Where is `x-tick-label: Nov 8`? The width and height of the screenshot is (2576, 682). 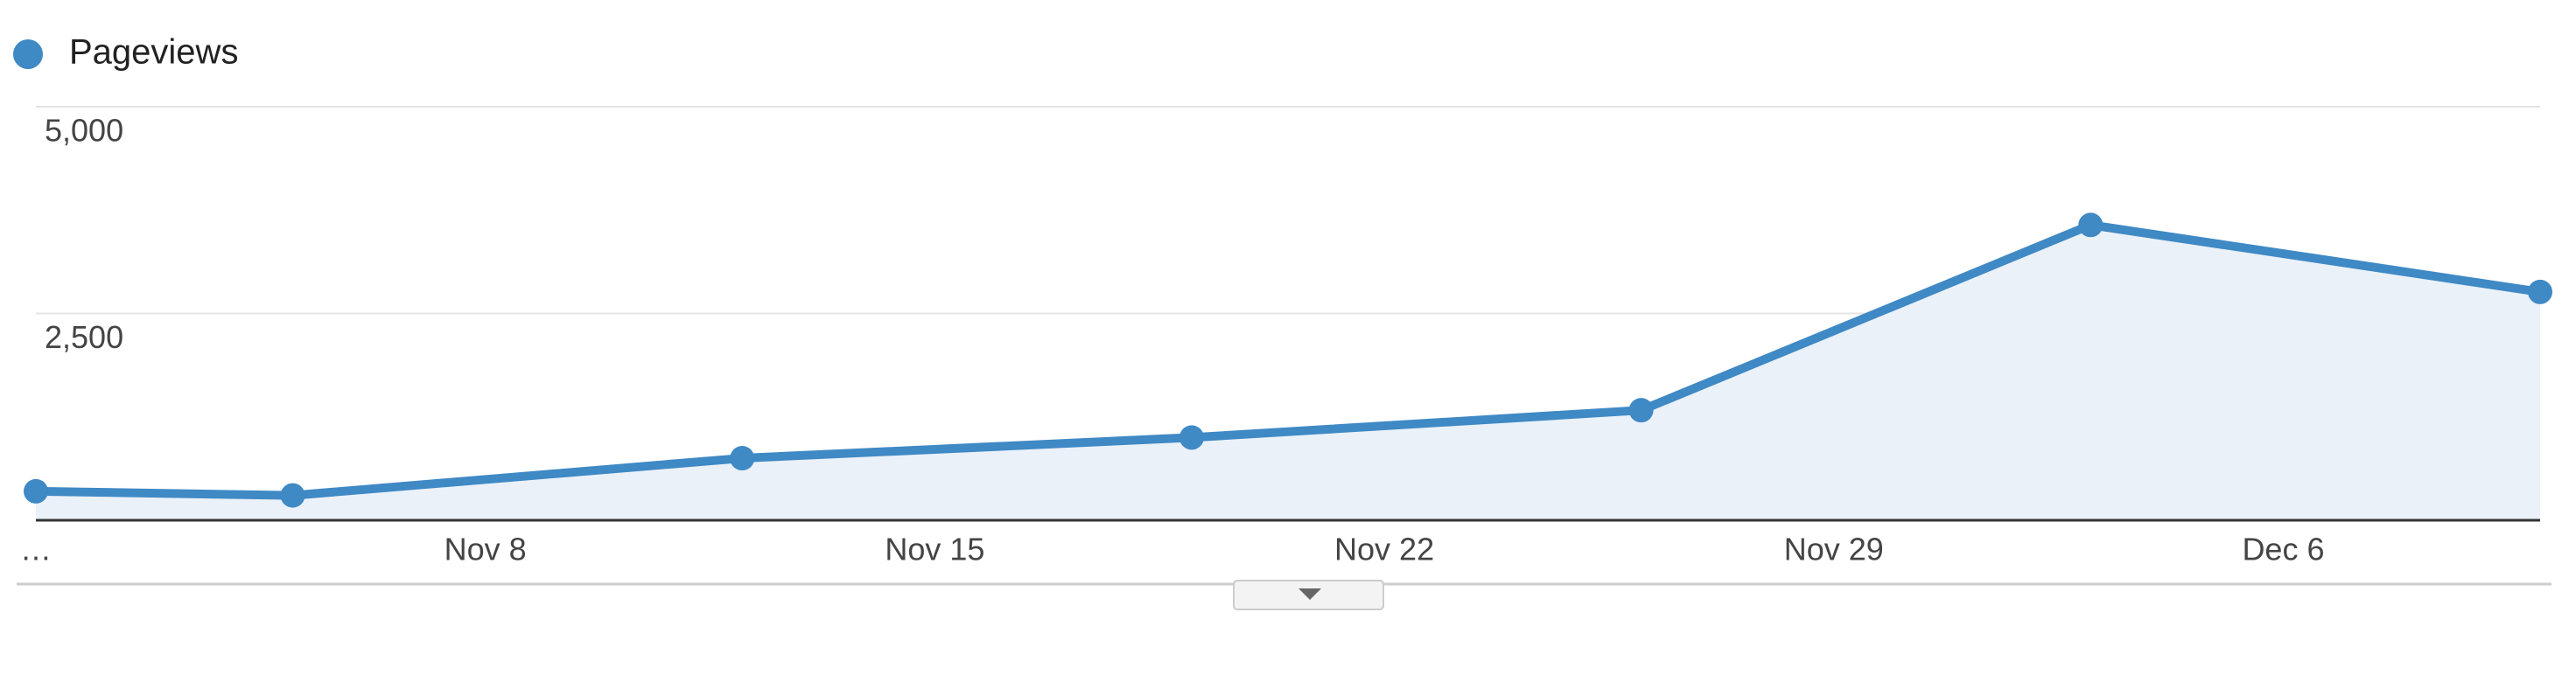
x-tick-label: Nov 8 is located at coordinates (485, 549).